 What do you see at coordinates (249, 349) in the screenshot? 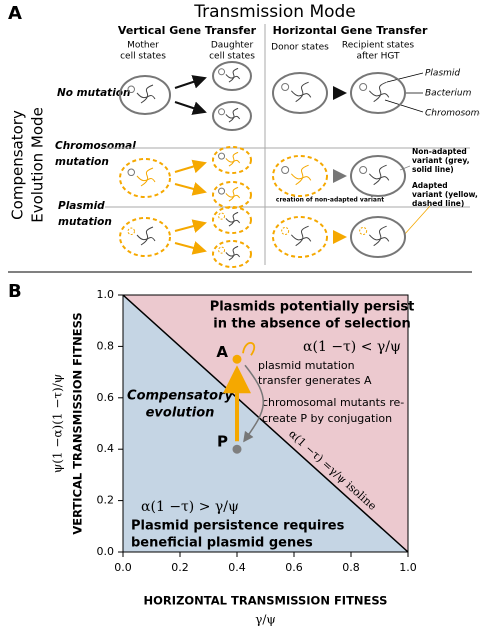
I see `self-loop` at bounding box center [249, 349].